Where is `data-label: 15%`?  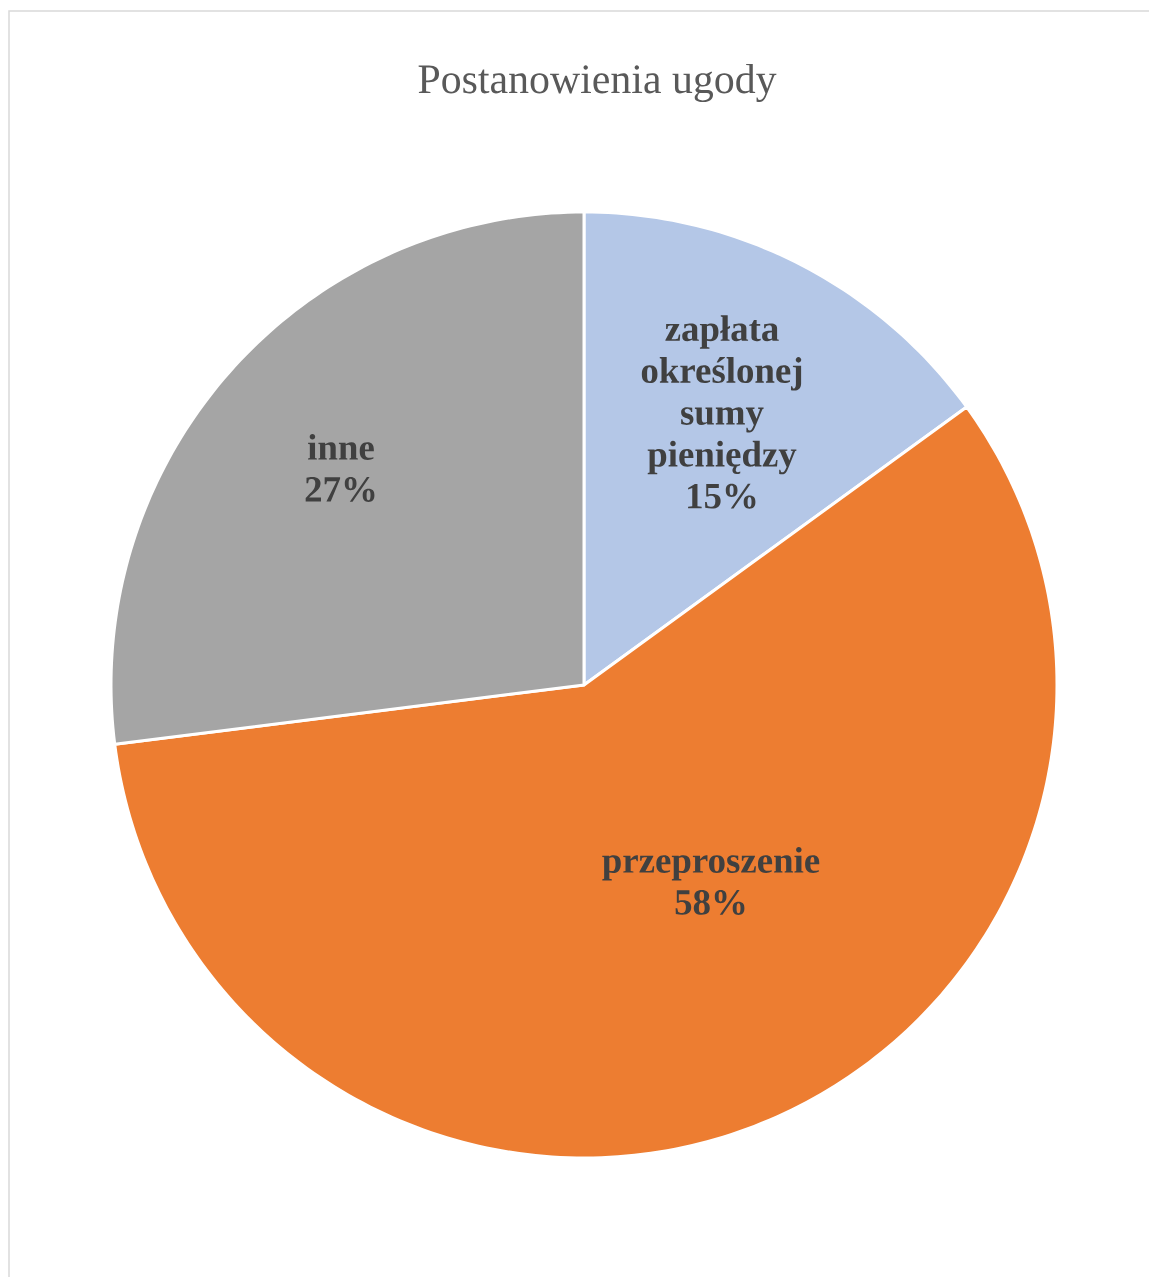
data-label: 15% is located at coordinates (722, 496).